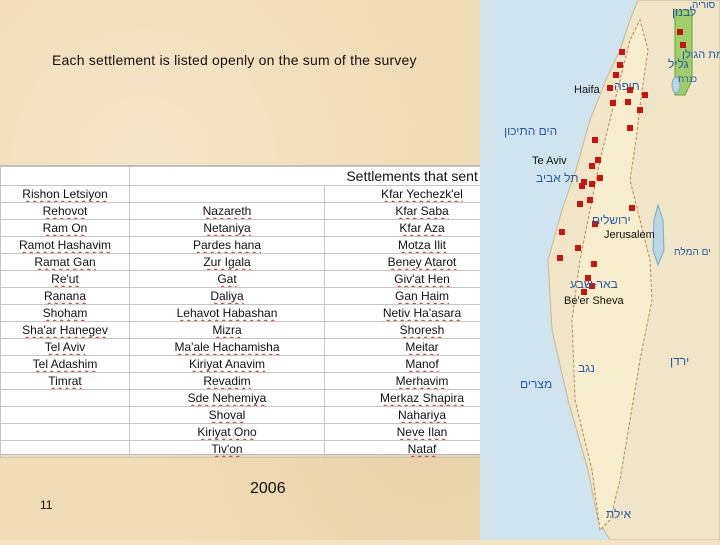  What do you see at coordinates (701, 54) in the screenshot?
I see `golan-label: רמת הגולן` at bounding box center [701, 54].